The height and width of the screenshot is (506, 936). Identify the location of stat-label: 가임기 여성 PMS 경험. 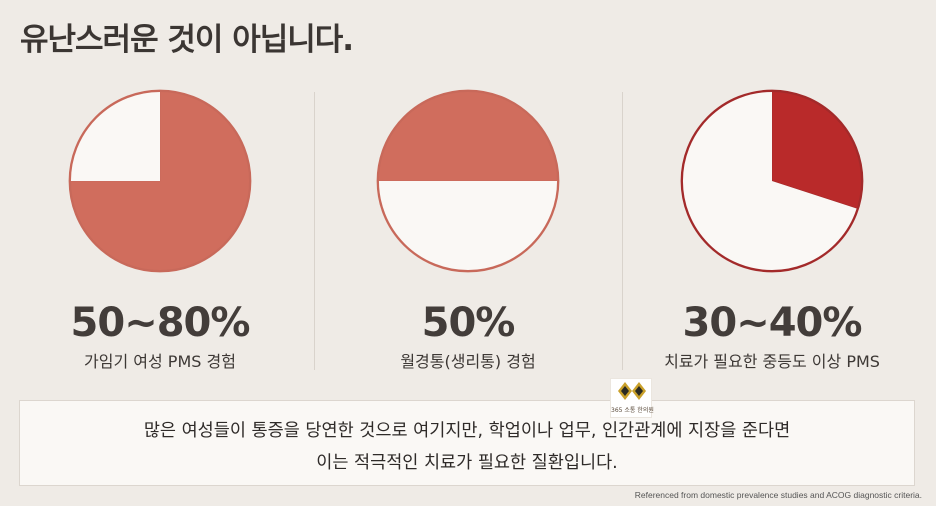
(160, 361).